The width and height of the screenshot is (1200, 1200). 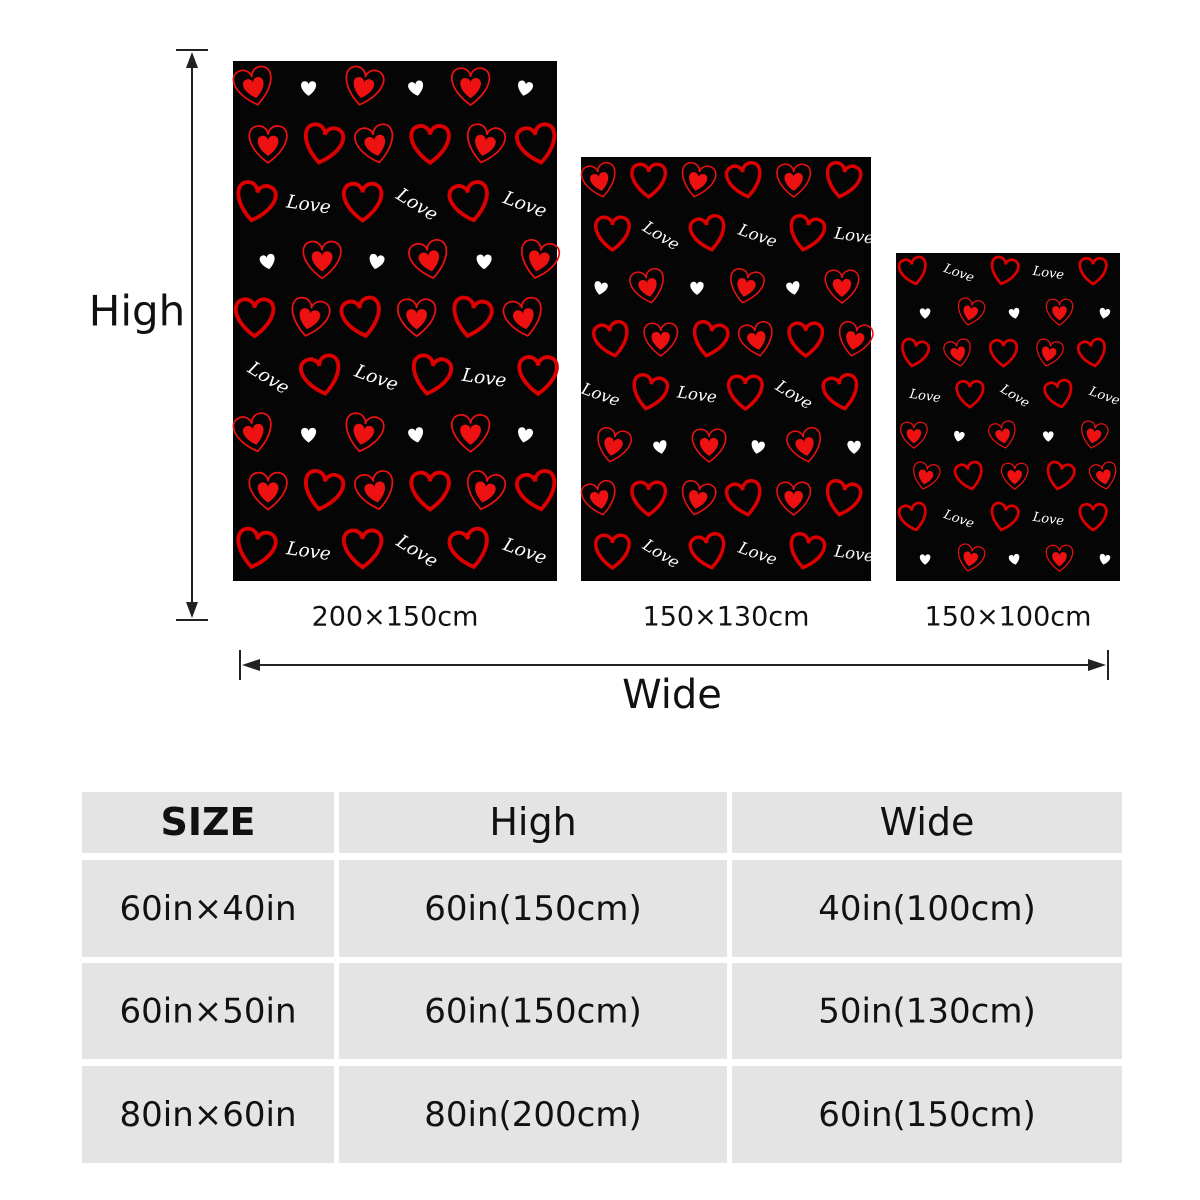 What do you see at coordinates (1008, 617) in the screenshot?
I see `blanket-size: 150×100cm` at bounding box center [1008, 617].